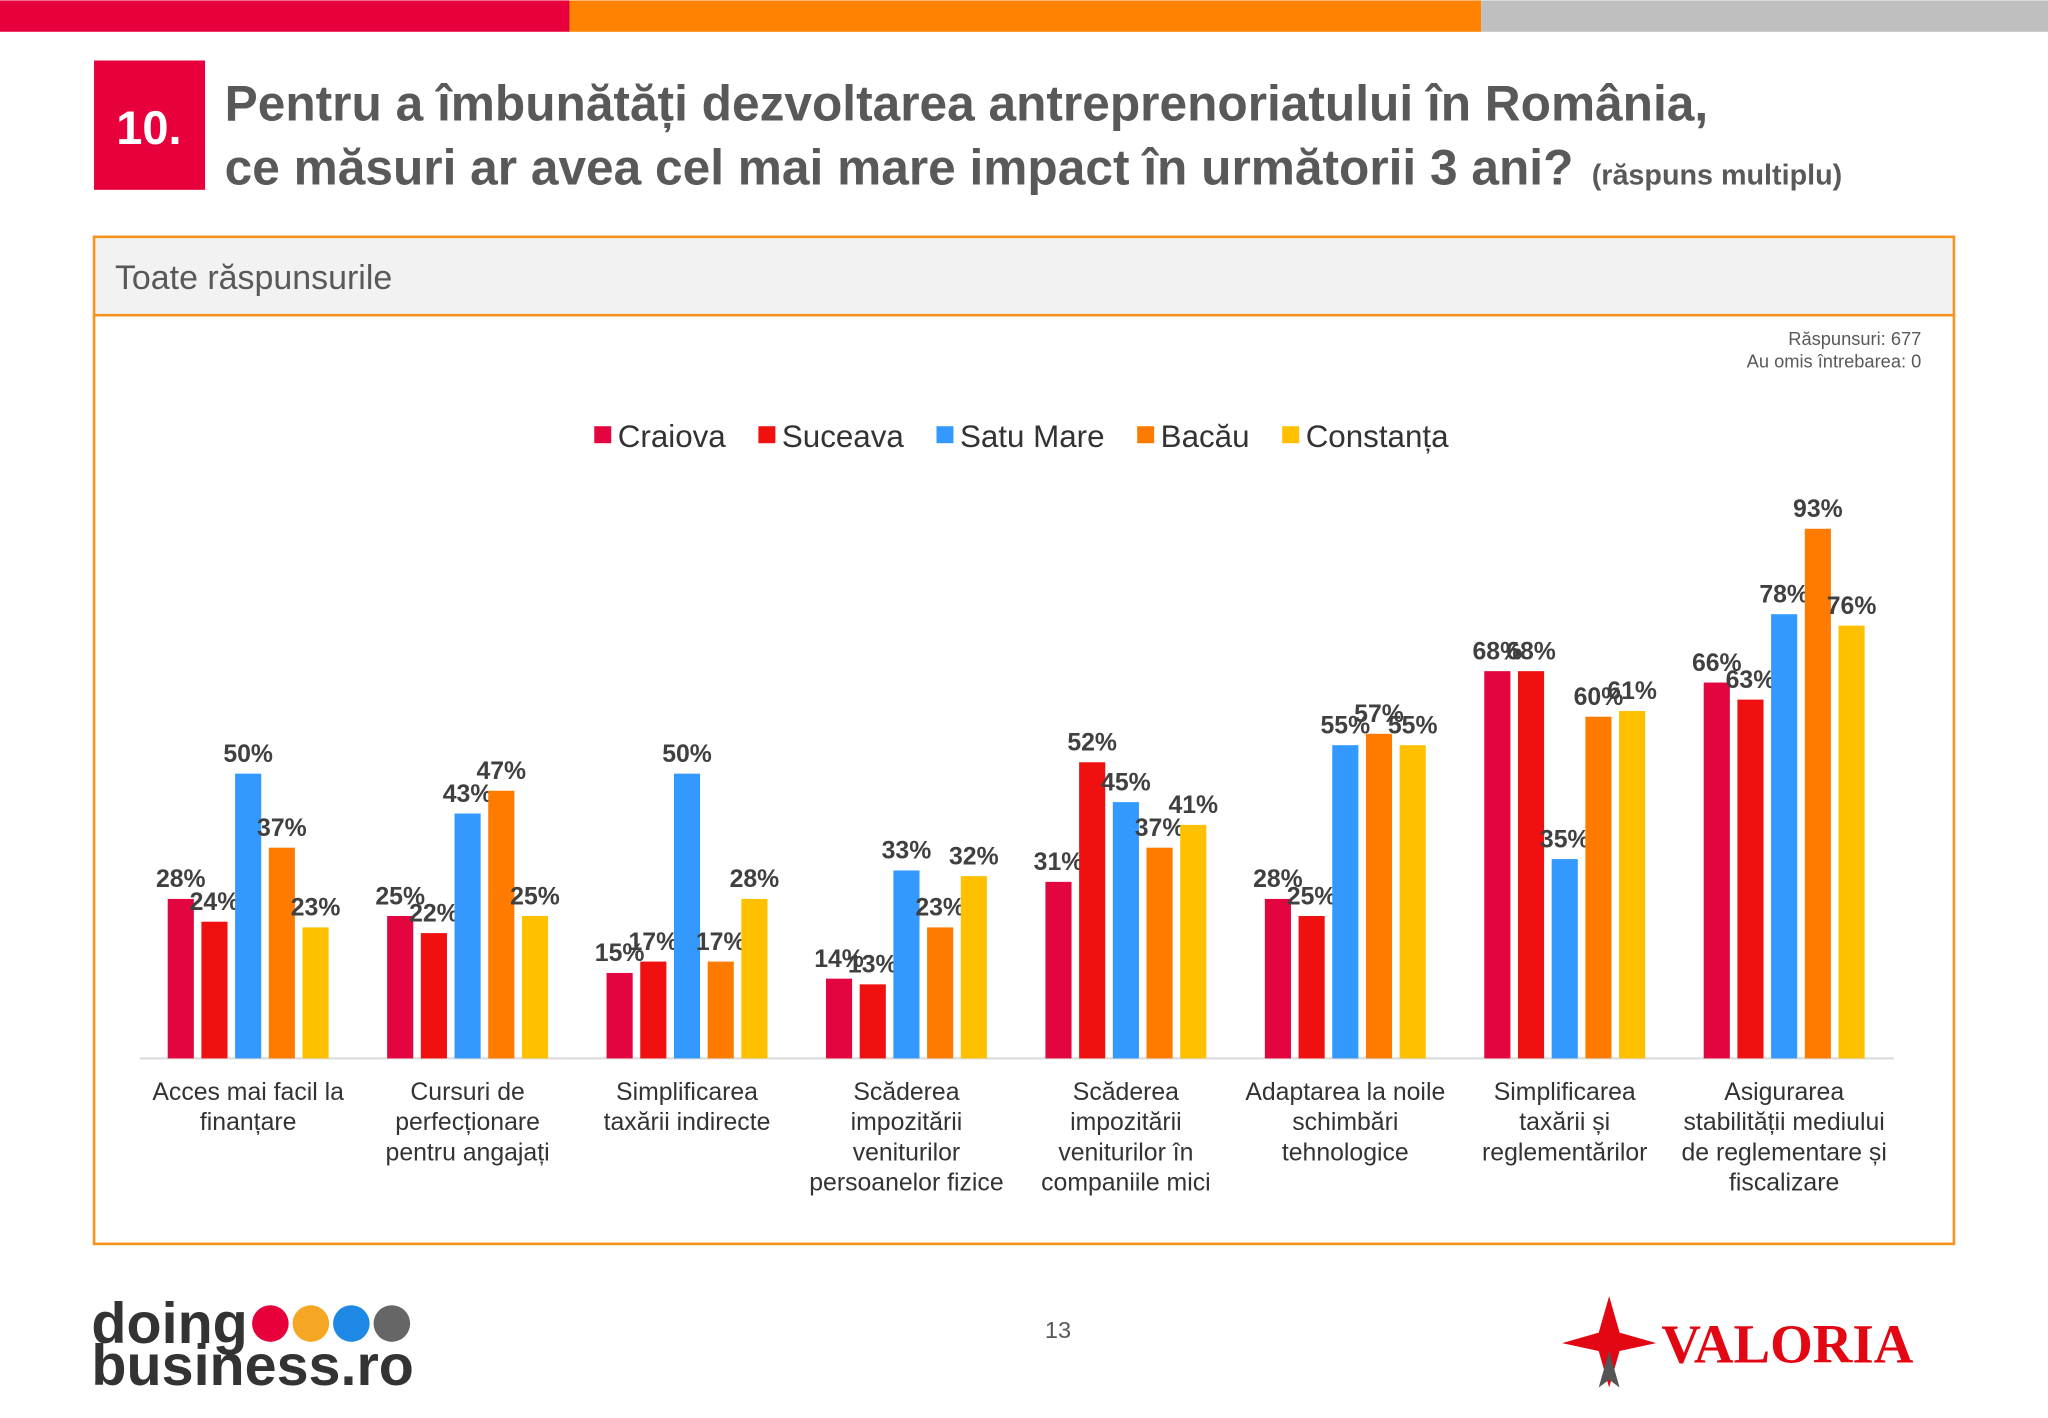 The image size is (2048, 1418). What do you see at coordinates (620, 953) in the screenshot?
I see `data-label: 15%` at bounding box center [620, 953].